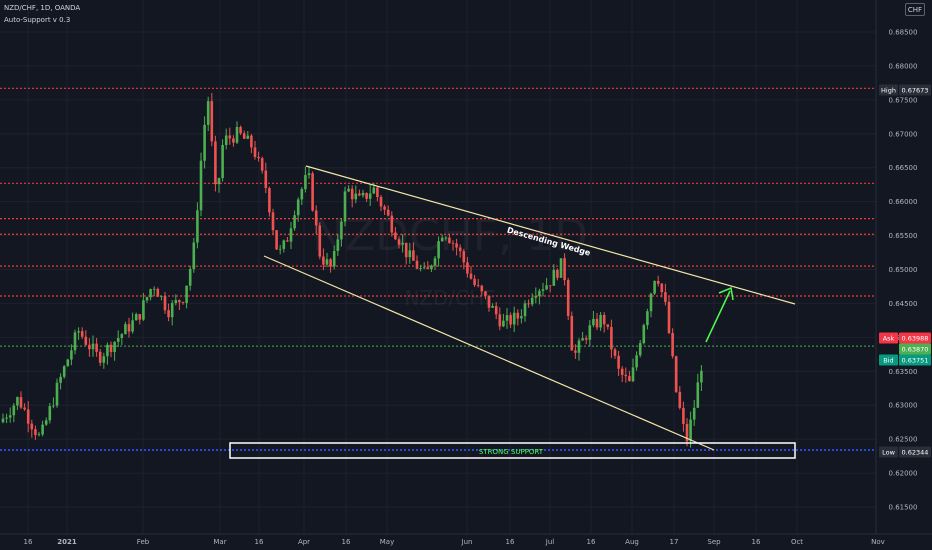  I want to click on strong-support-box, so click(512, 450).